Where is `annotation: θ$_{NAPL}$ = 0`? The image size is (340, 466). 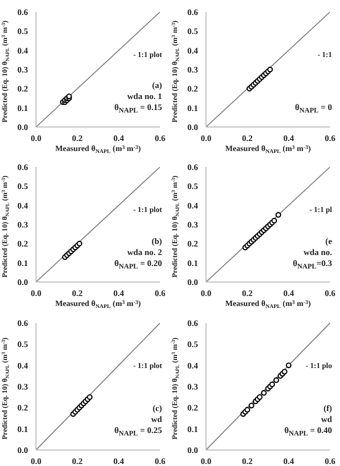 annotation: θ$_{NAPL}$ = 0 is located at coordinates (313, 109).